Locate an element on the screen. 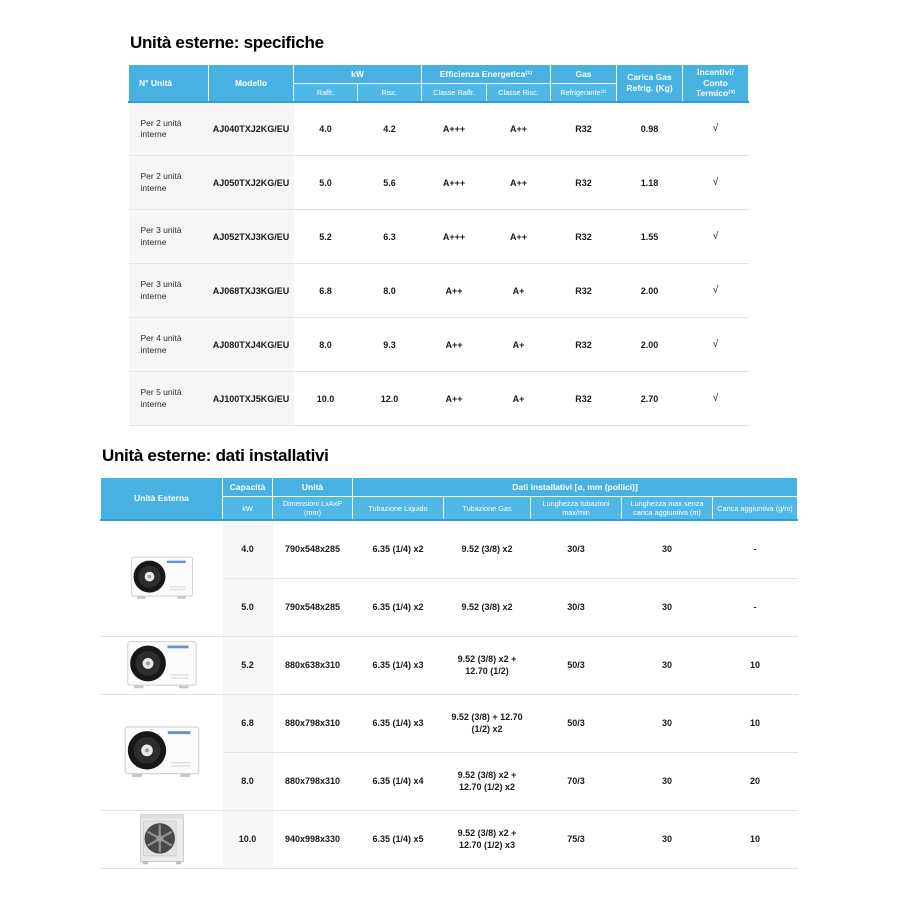  cell-tubazione-liquido: 6.35 (1/4) x2 is located at coordinates (398, 549).